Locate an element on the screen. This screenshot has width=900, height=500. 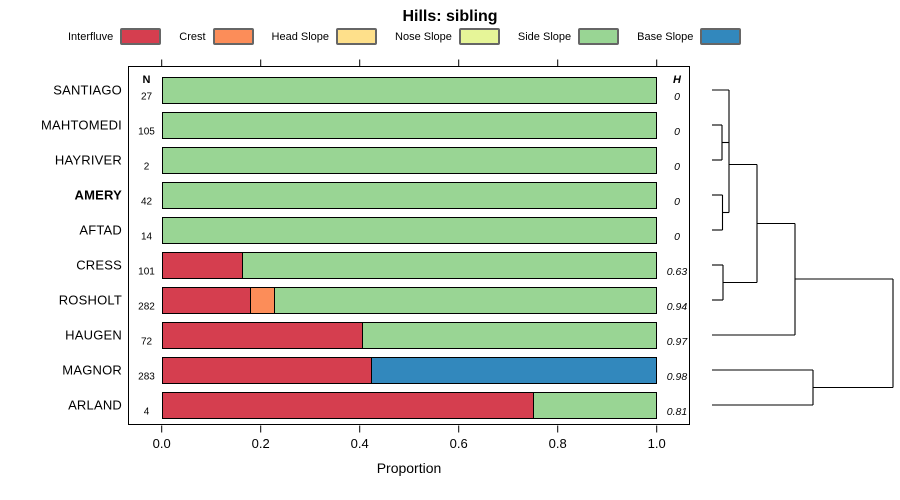
legend-swatch-base-slope is located at coordinates (721, 36).